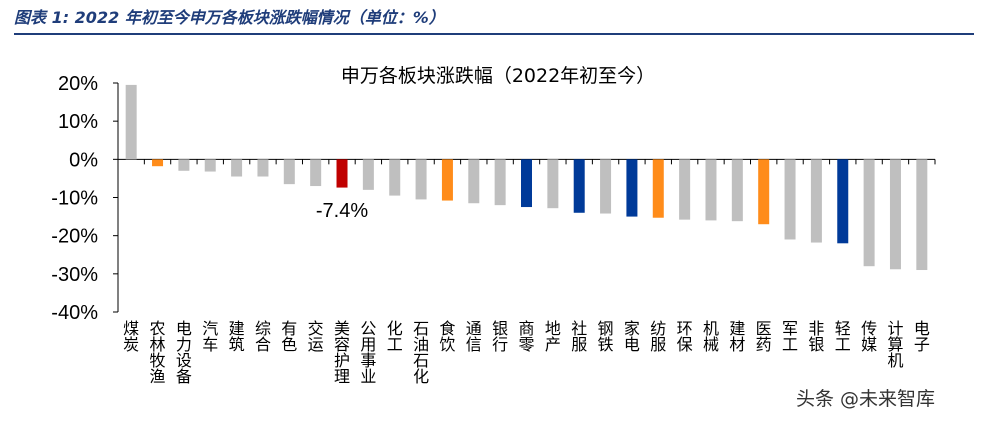  I want to click on watermark: 头条 @未来智库, so click(866, 399).